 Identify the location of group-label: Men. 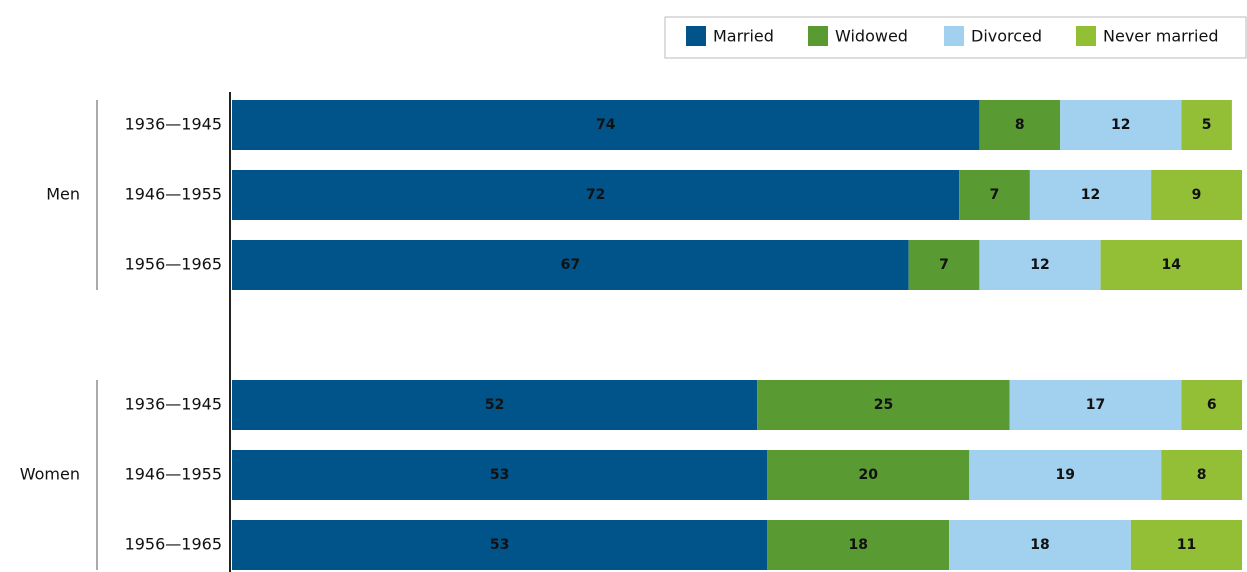
(63, 194).